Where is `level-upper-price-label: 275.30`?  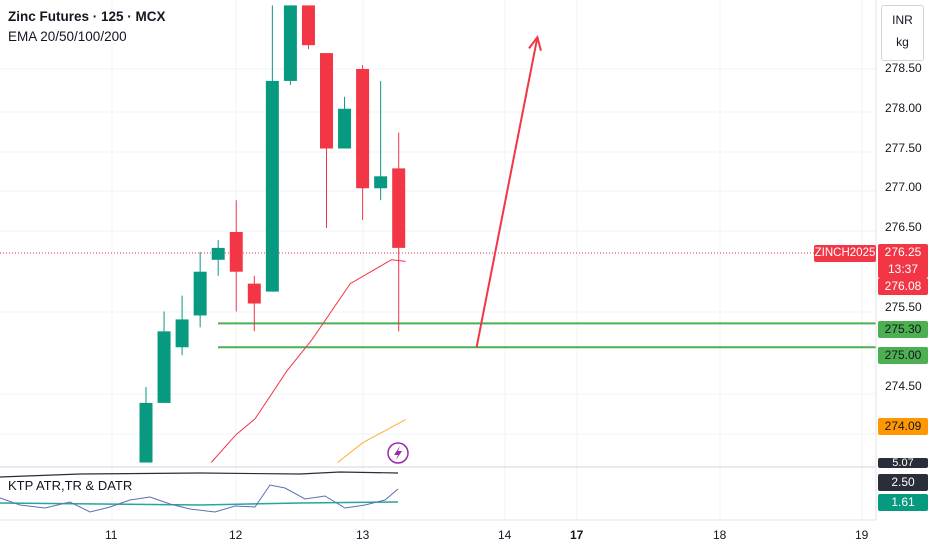 level-upper-price-label: 275.30 is located at coordinates (903, 329).